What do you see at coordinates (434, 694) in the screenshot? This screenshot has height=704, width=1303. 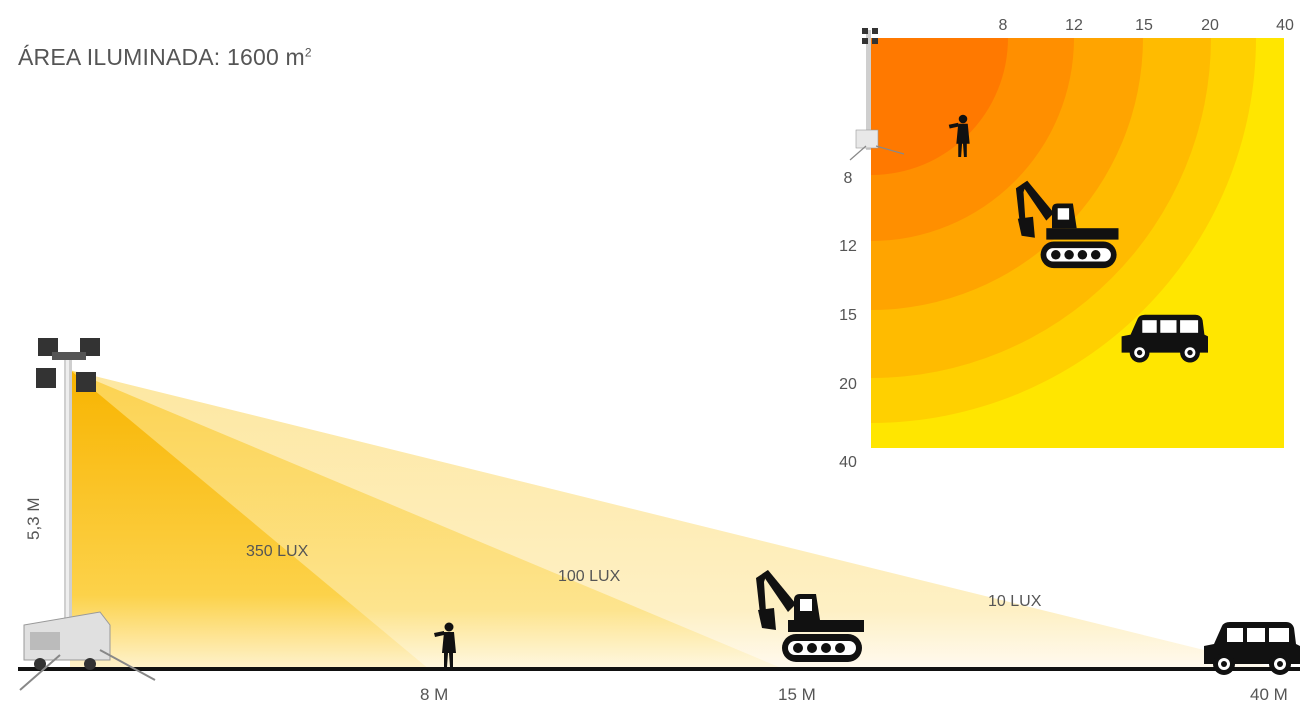 I see `distance-label-8: 8 M` at bounding box center [434, 694].